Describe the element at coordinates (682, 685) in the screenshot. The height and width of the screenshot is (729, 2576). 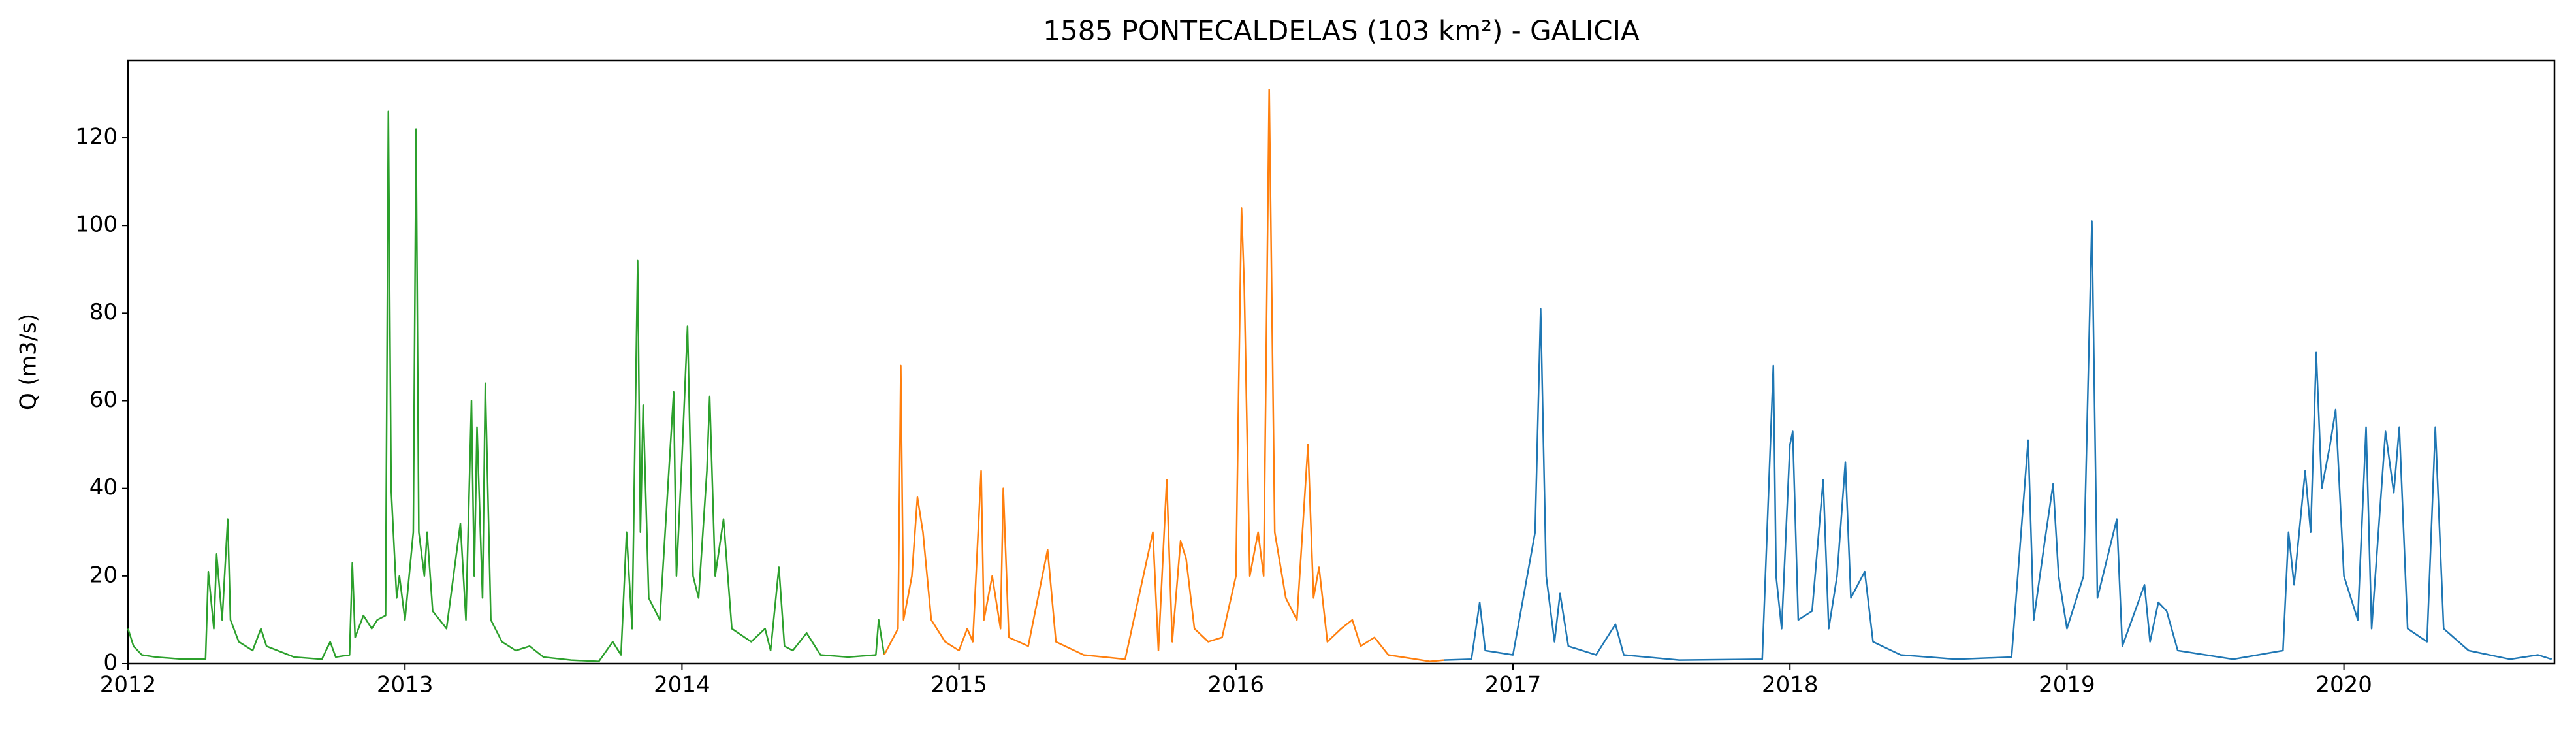
I see `x-tick-label: 2014` at that location.